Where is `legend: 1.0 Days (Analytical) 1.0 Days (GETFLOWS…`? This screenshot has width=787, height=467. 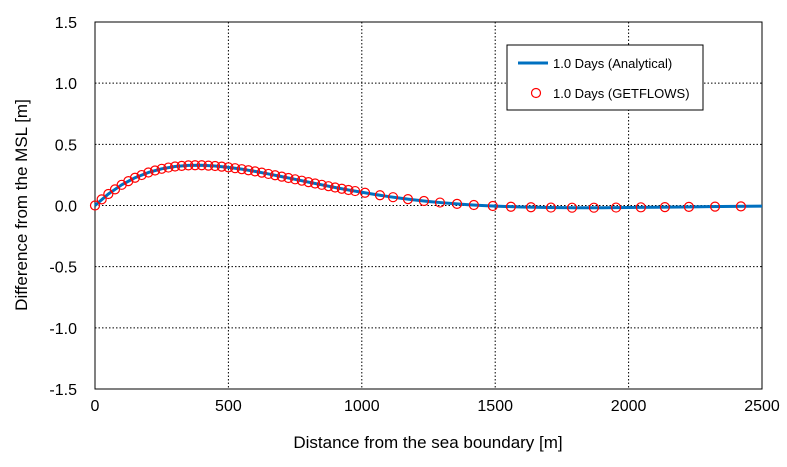 legend: 1.0 Days (Analytical) 1.0 Days (GETFLOWS… is located at coordinates (605, 77).